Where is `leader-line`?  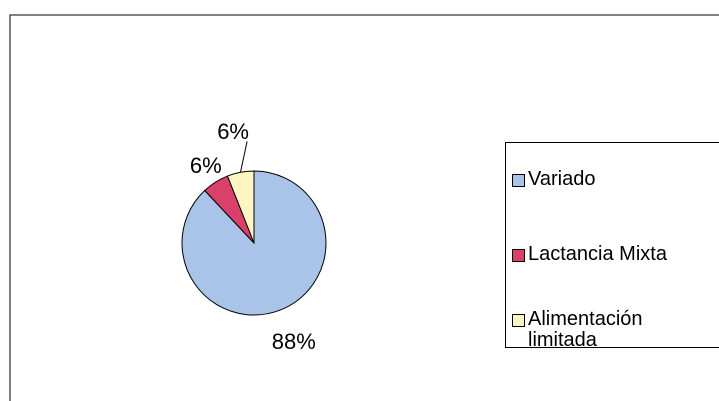 leader-line is located at coordinates (244, 157).